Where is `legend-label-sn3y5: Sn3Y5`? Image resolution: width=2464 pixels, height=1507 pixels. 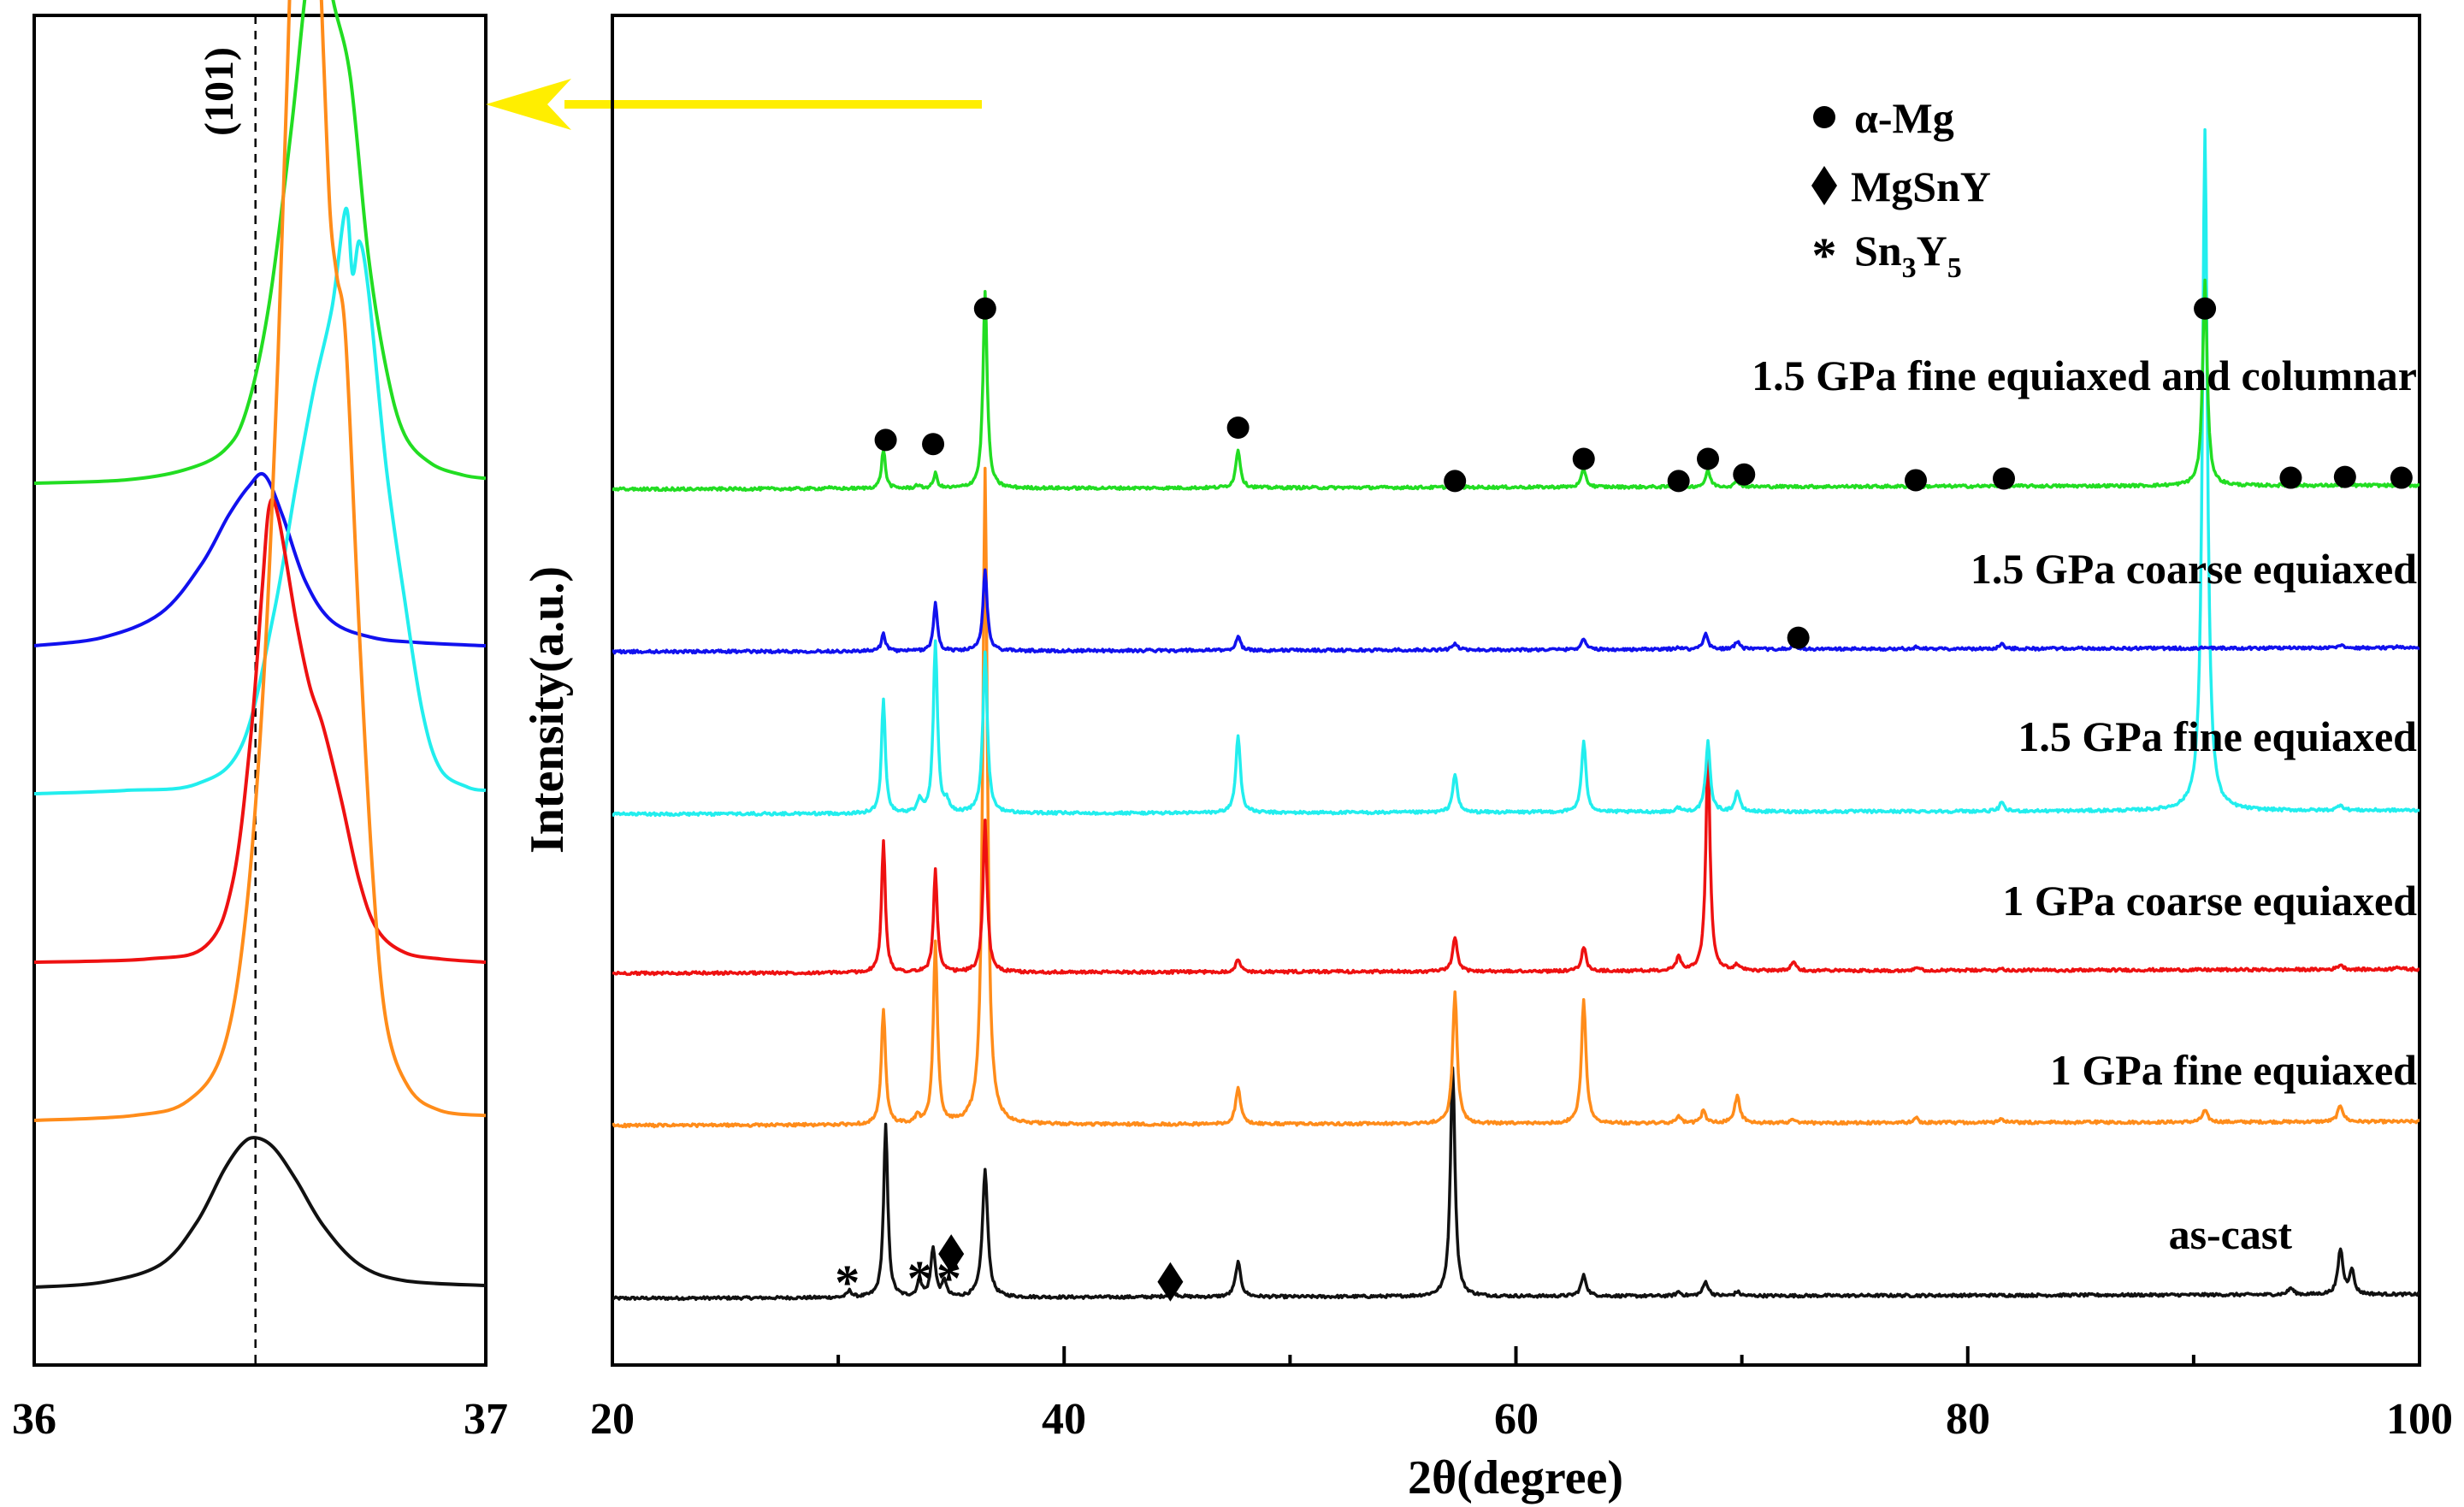 legend-label-sn3y5: Sn3Y5 is located at coordinates (1908, 256).